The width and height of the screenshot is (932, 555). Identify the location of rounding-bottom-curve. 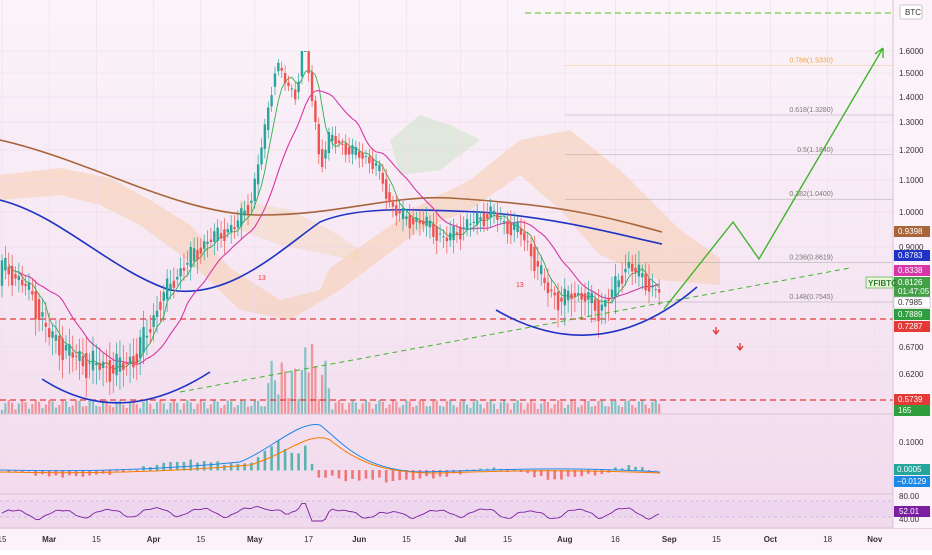
(596, 311).